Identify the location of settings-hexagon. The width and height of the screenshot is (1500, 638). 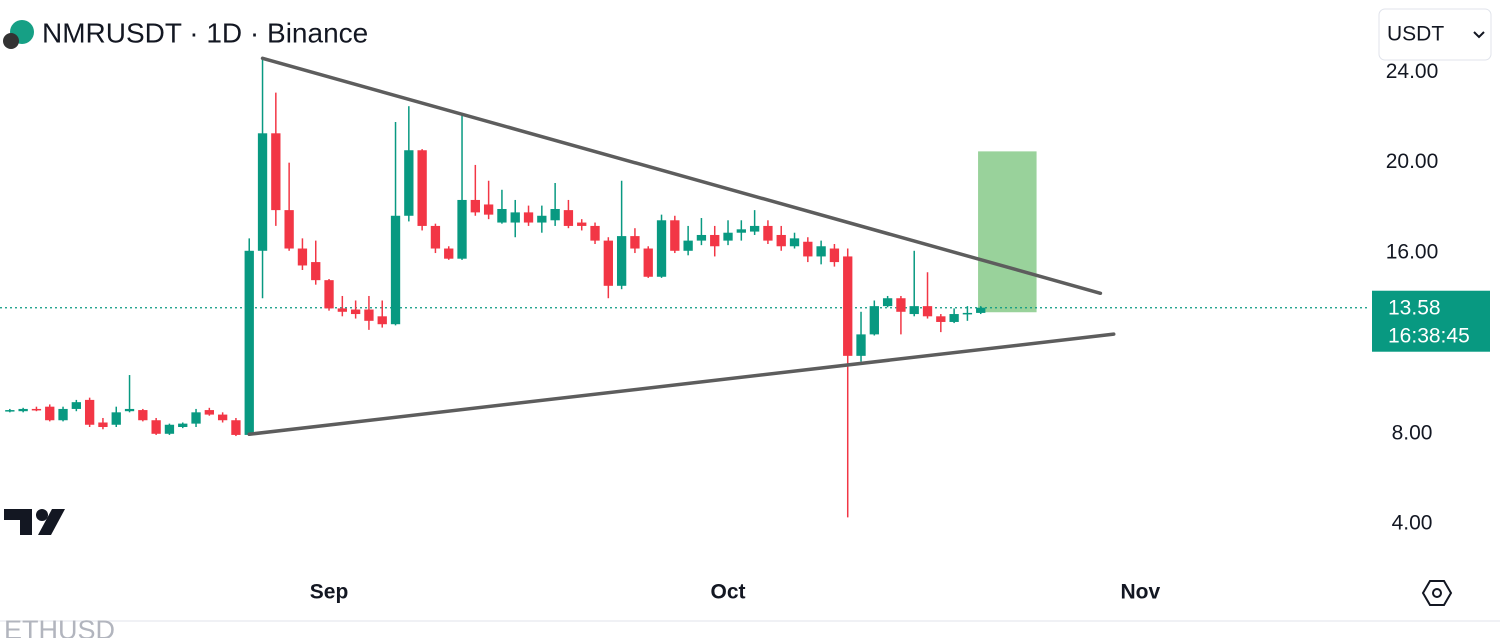
(1437, 593).